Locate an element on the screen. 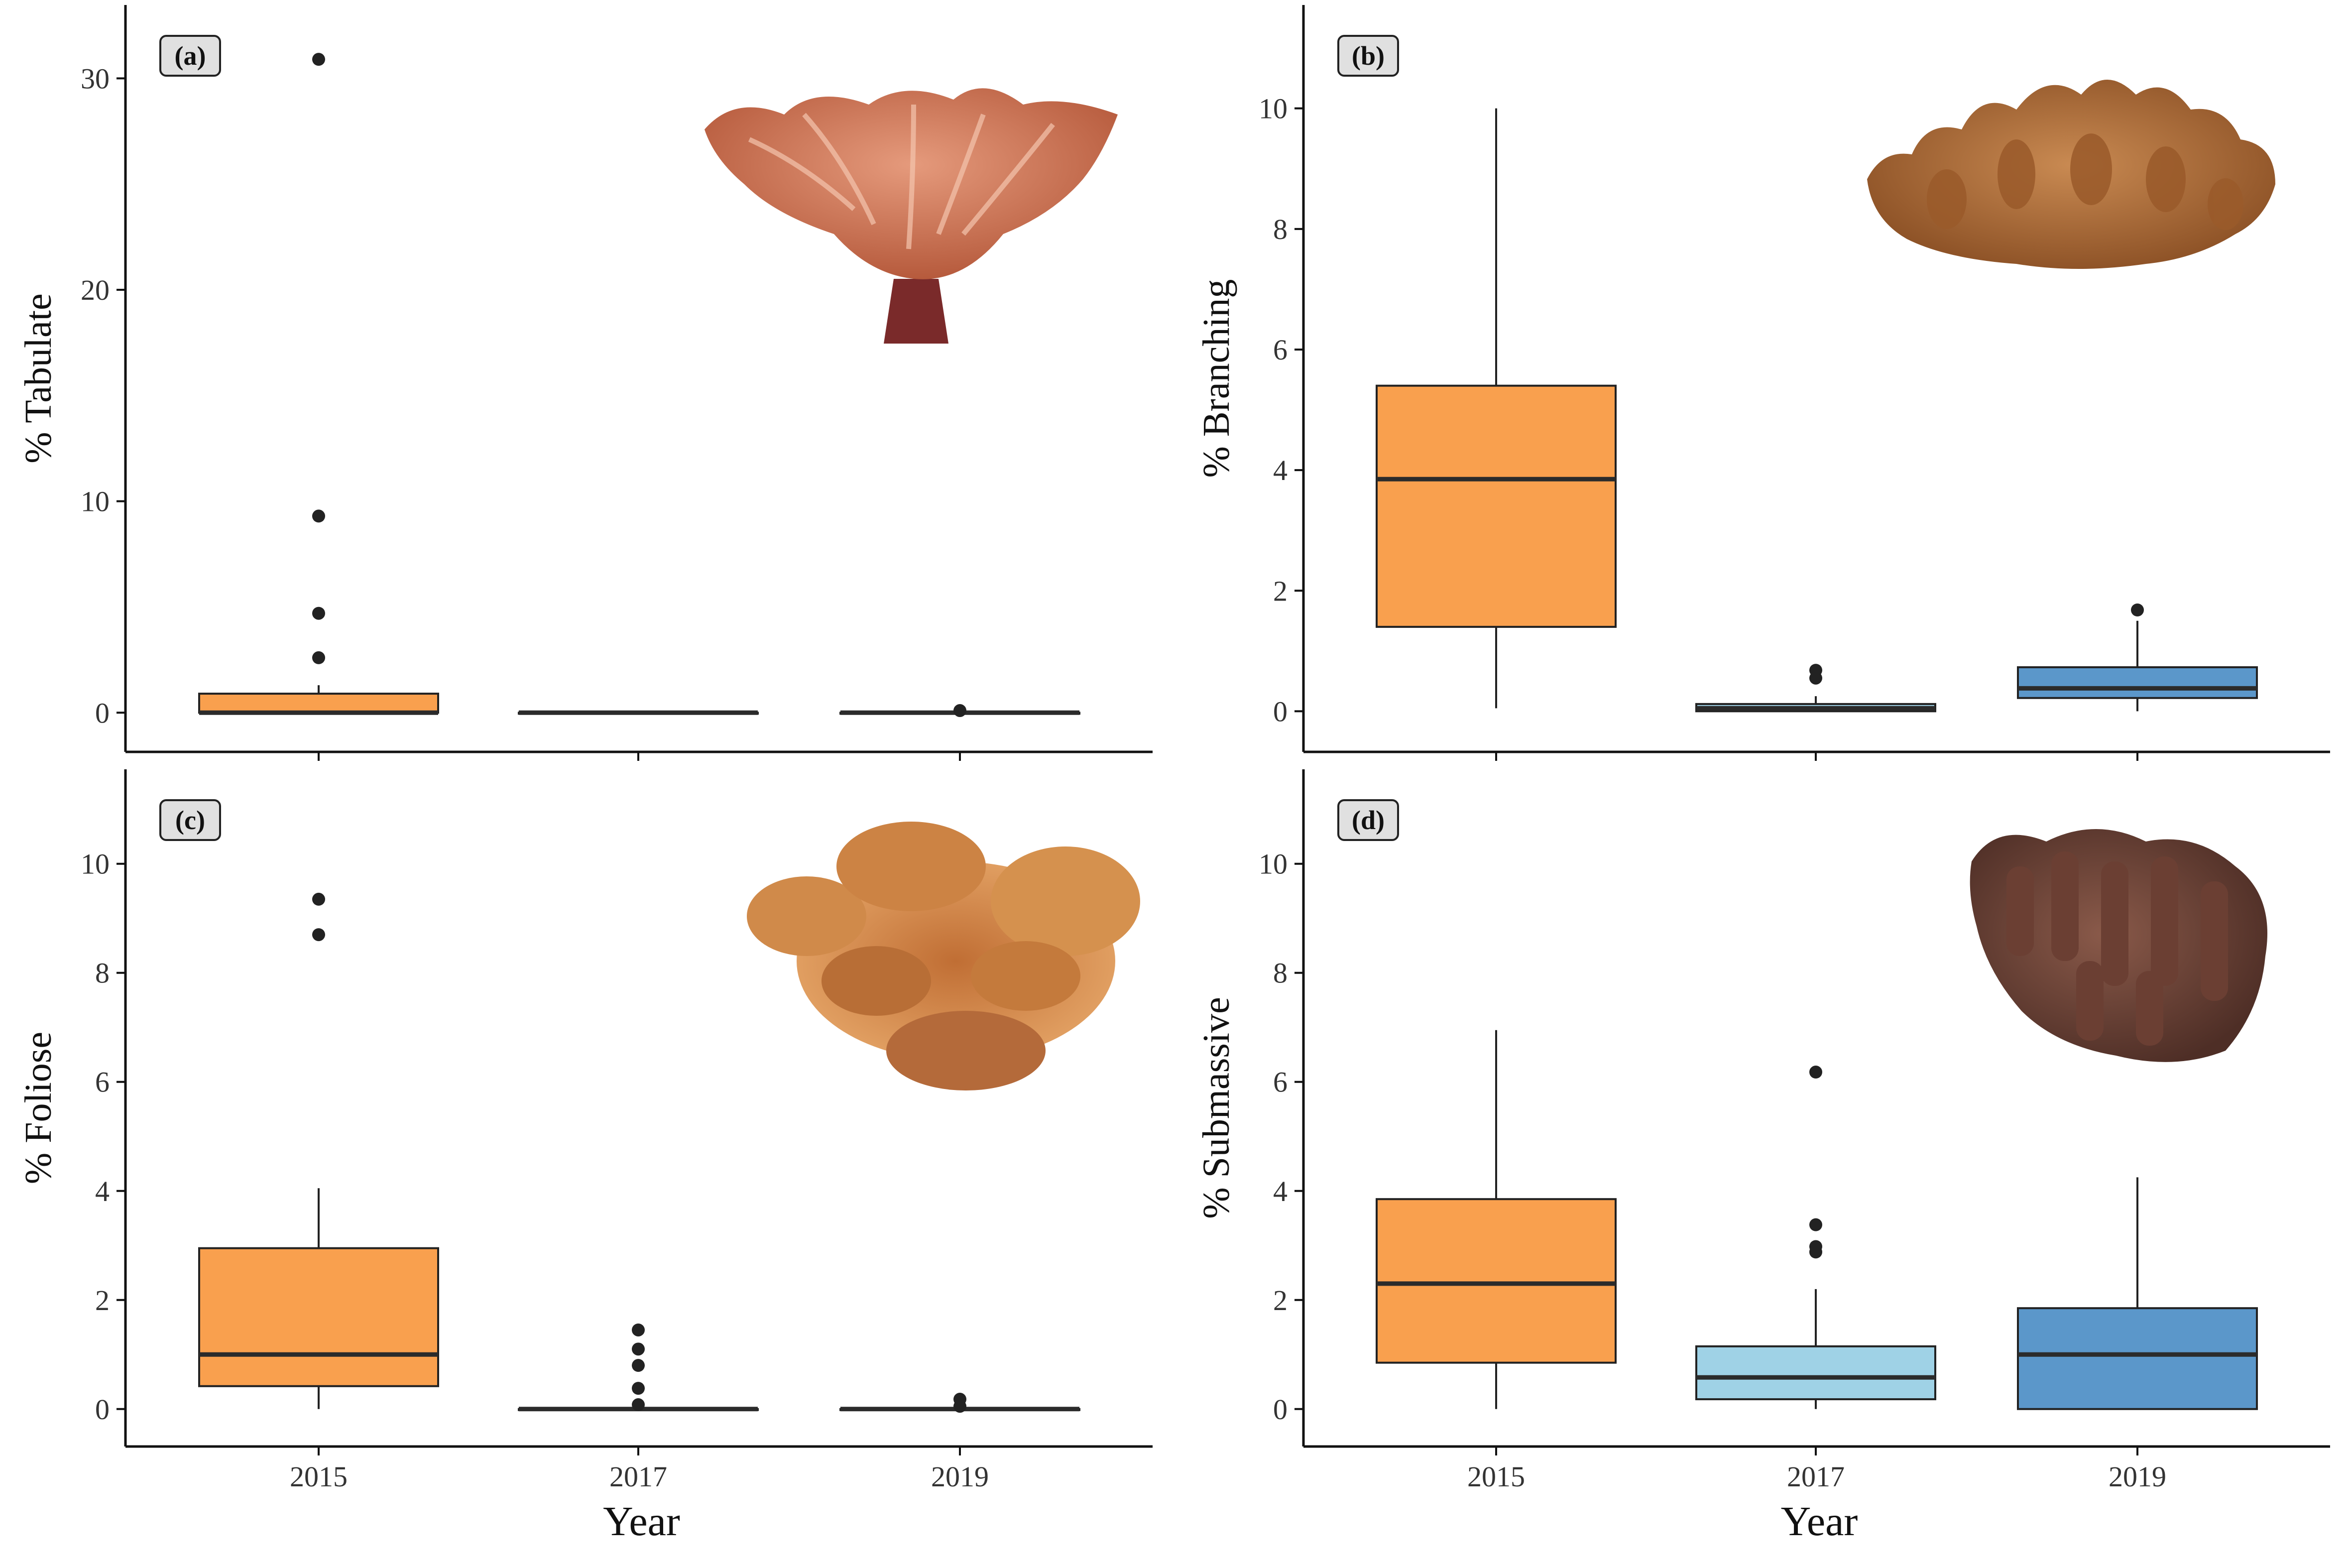 This screenshot has width=2352, height=1568. panel-tag: (d) is located at coordinates (1368, 820).